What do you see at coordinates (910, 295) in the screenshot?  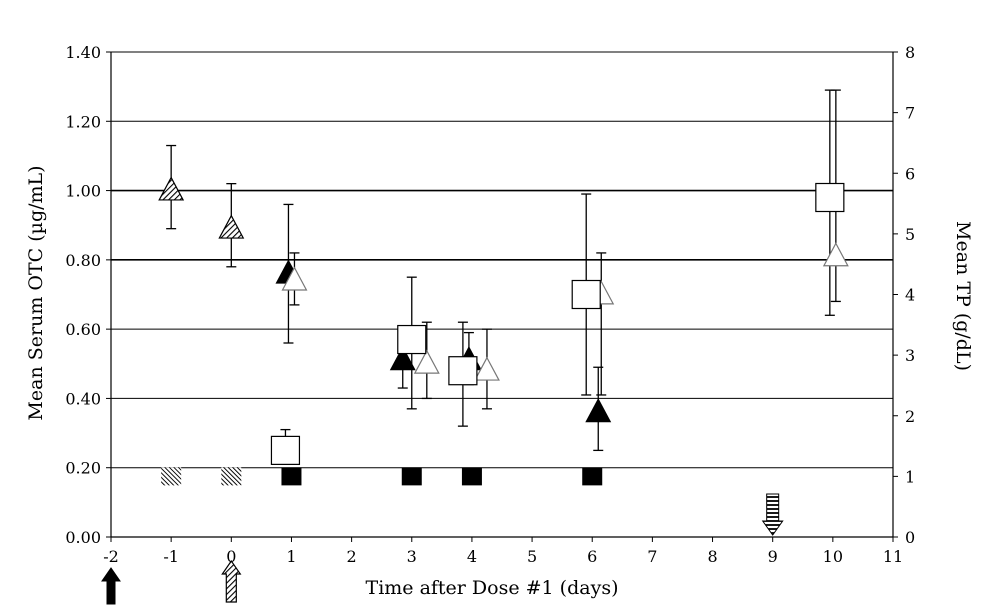 I see `y-right-tick-label: 4` at bounding box center [910, 295].